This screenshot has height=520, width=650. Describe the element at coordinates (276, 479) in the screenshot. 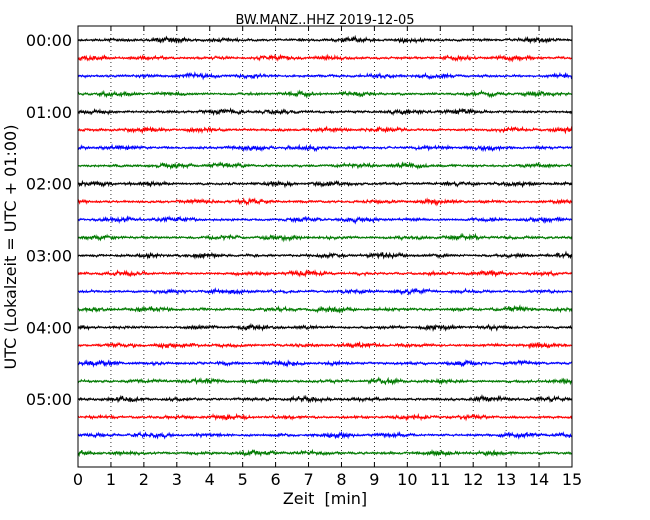

I see `x-tick-label: 6` at that location.